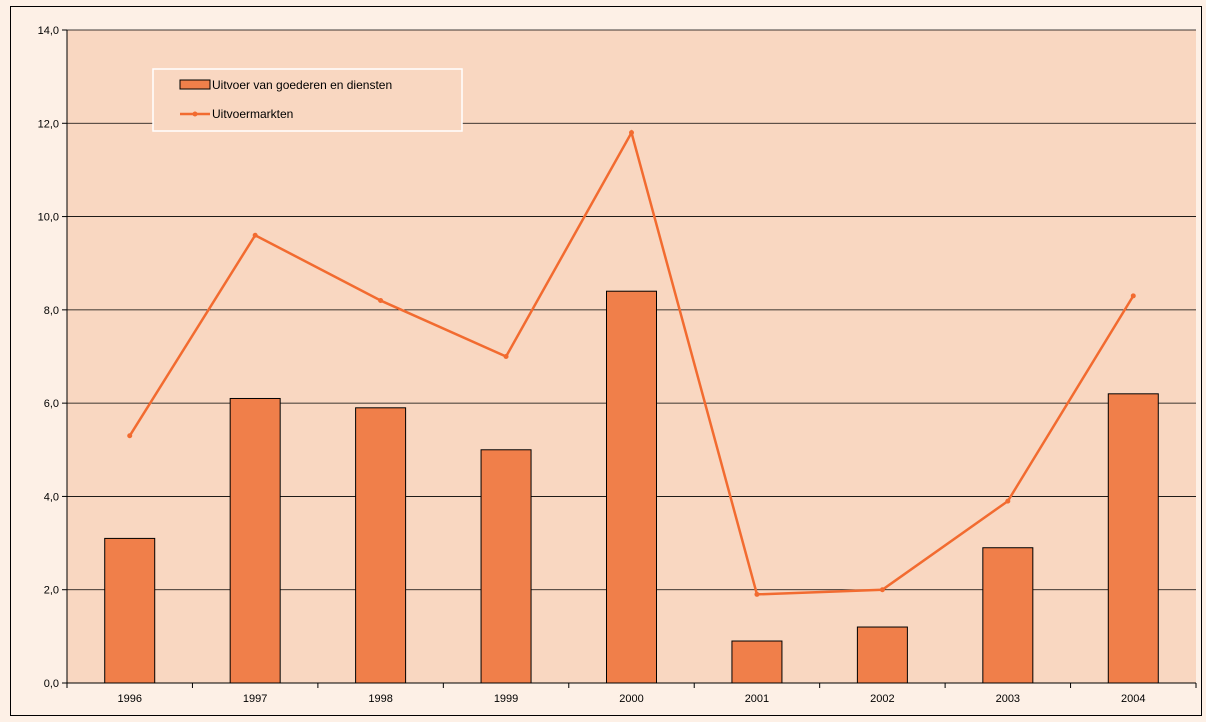 This screenshot has width=1206, height=722. Describe the element at coordinates (51, 311) in the screenshot. I see `y-tick-label: 8,0` at that location.